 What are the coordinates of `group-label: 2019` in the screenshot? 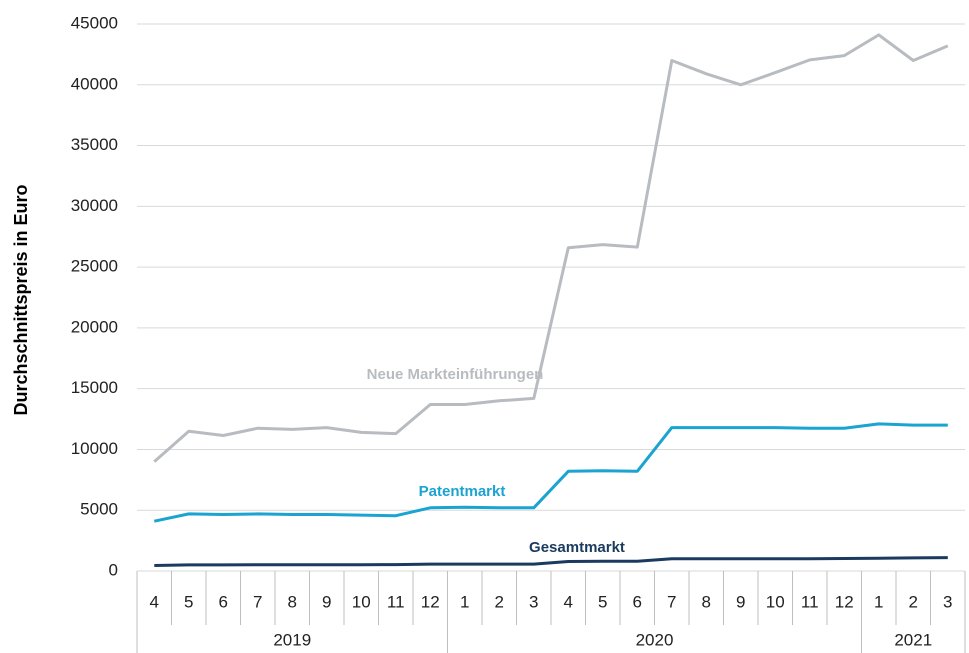 It's located at (292, 639).